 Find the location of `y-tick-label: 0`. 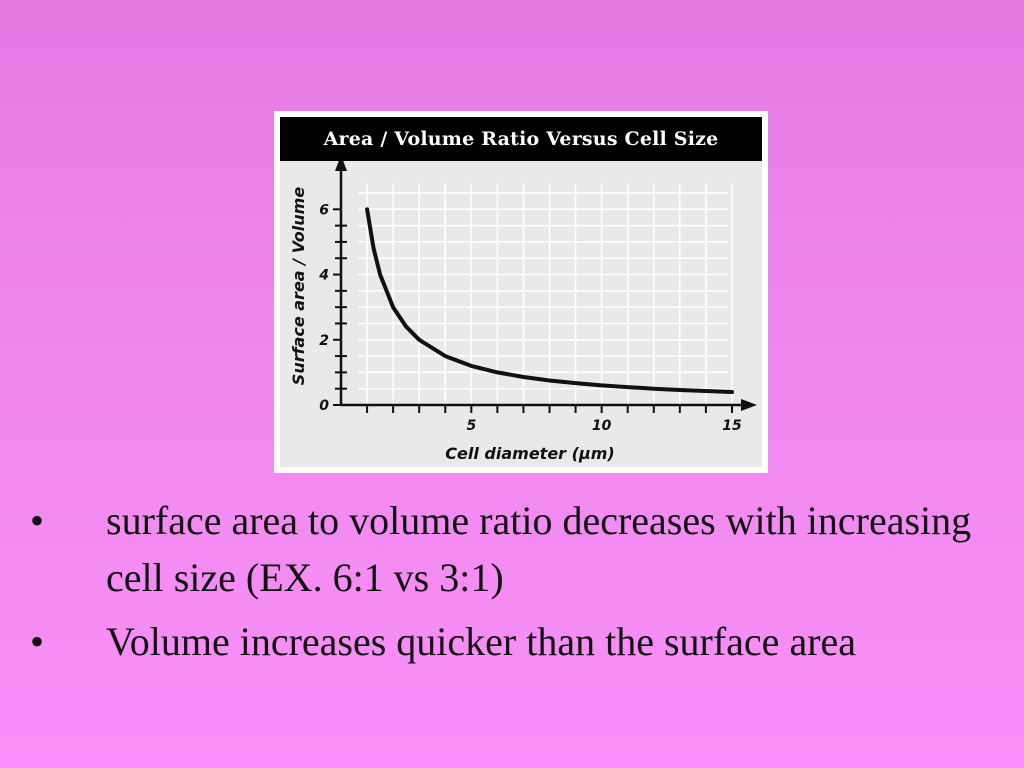

y-tick-label: 0 is located at coordinates (324, 406).